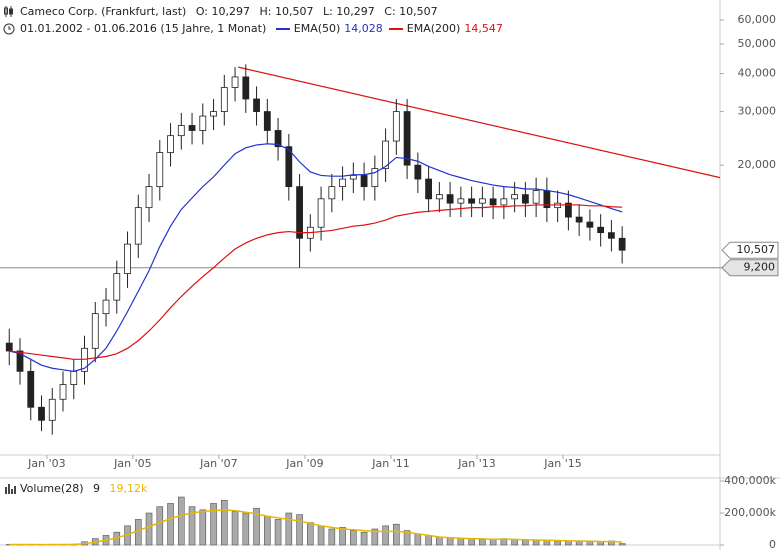 The image size is (780, 550). What do you see at coordinates (772, 544) in the screenshot?
I see `volume-y-tick-label: 0` at bounding box center [772, 544].